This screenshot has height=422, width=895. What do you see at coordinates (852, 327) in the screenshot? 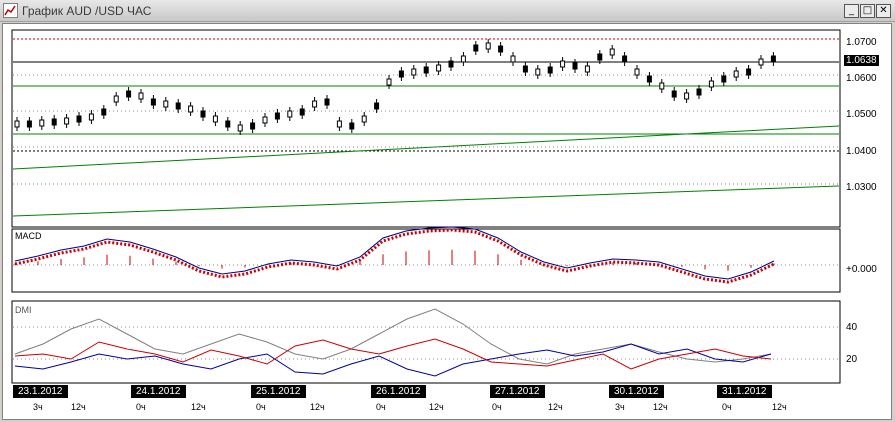
I see `dmi-level-40: 40` at bounding box center [852, 327].